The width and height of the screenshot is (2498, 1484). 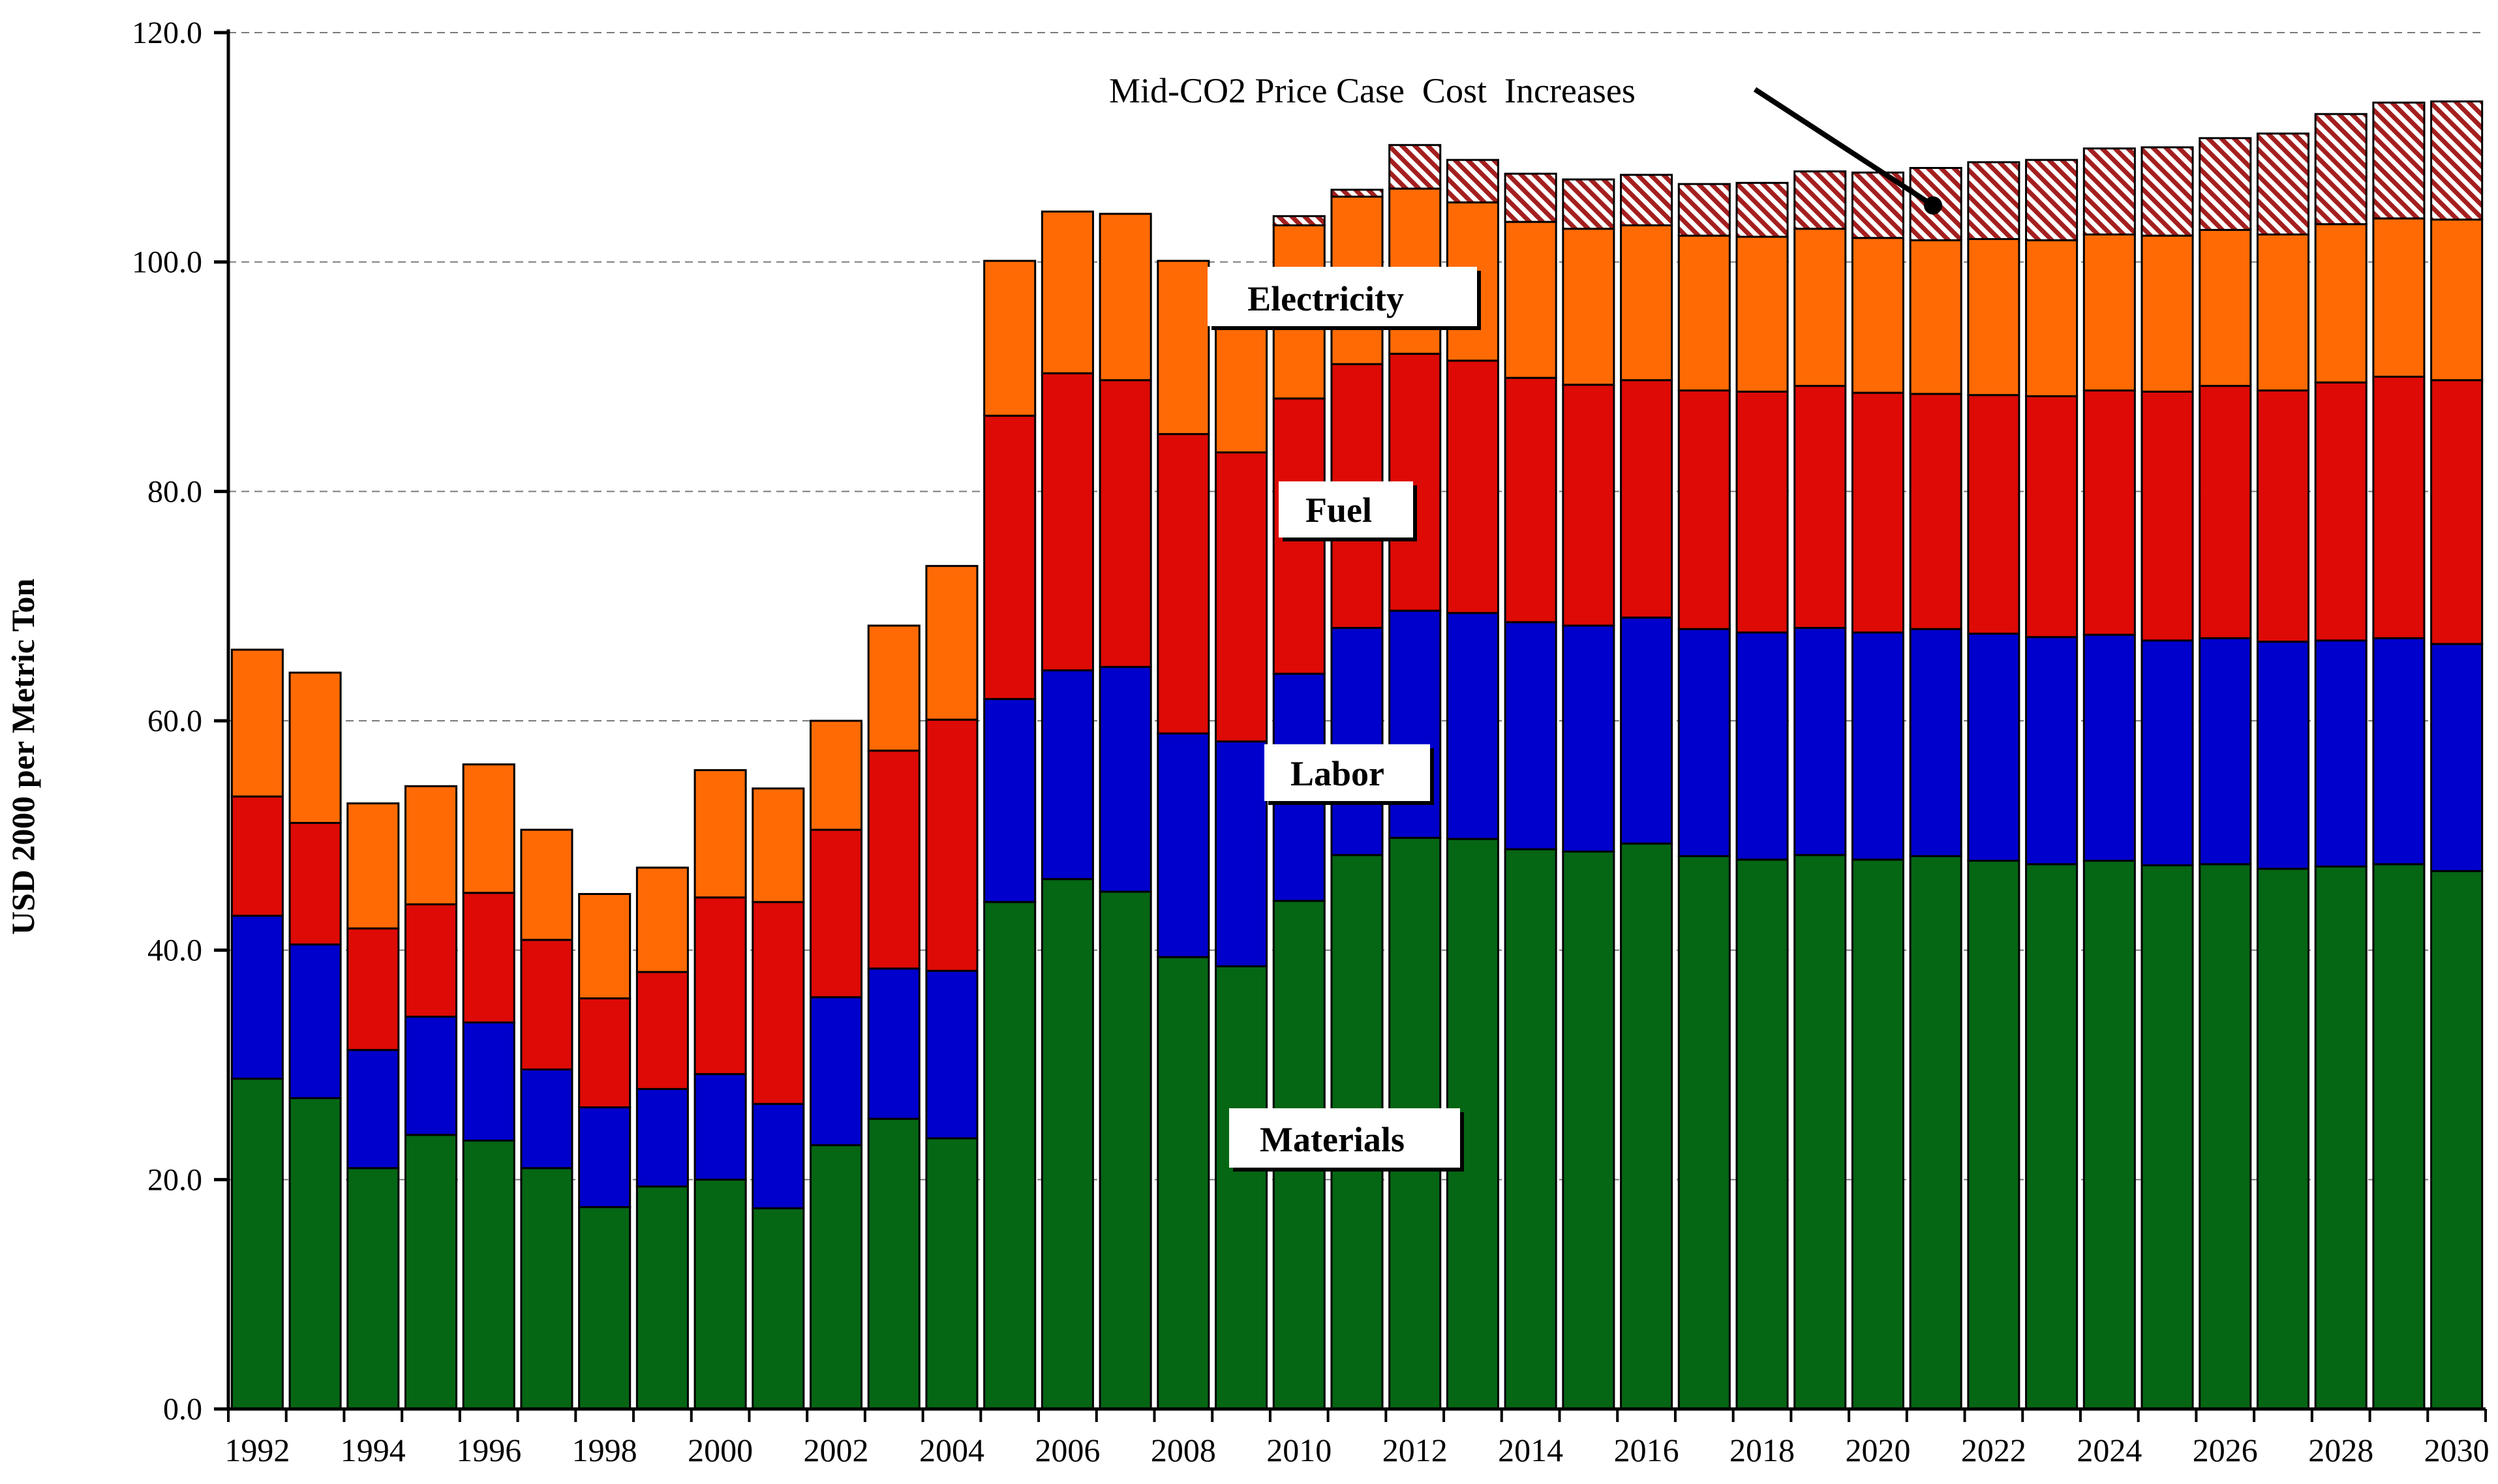 I want to click on bar-labor-2026, so click(x=2226, y=751).